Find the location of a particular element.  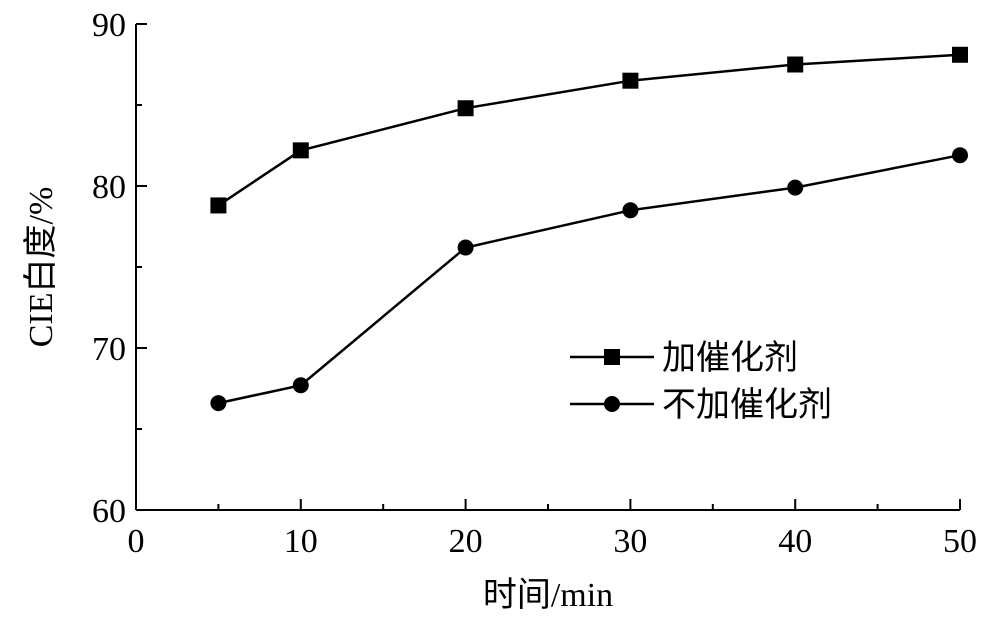

y-tick-label: 80 is located at coordinates (109, 187).